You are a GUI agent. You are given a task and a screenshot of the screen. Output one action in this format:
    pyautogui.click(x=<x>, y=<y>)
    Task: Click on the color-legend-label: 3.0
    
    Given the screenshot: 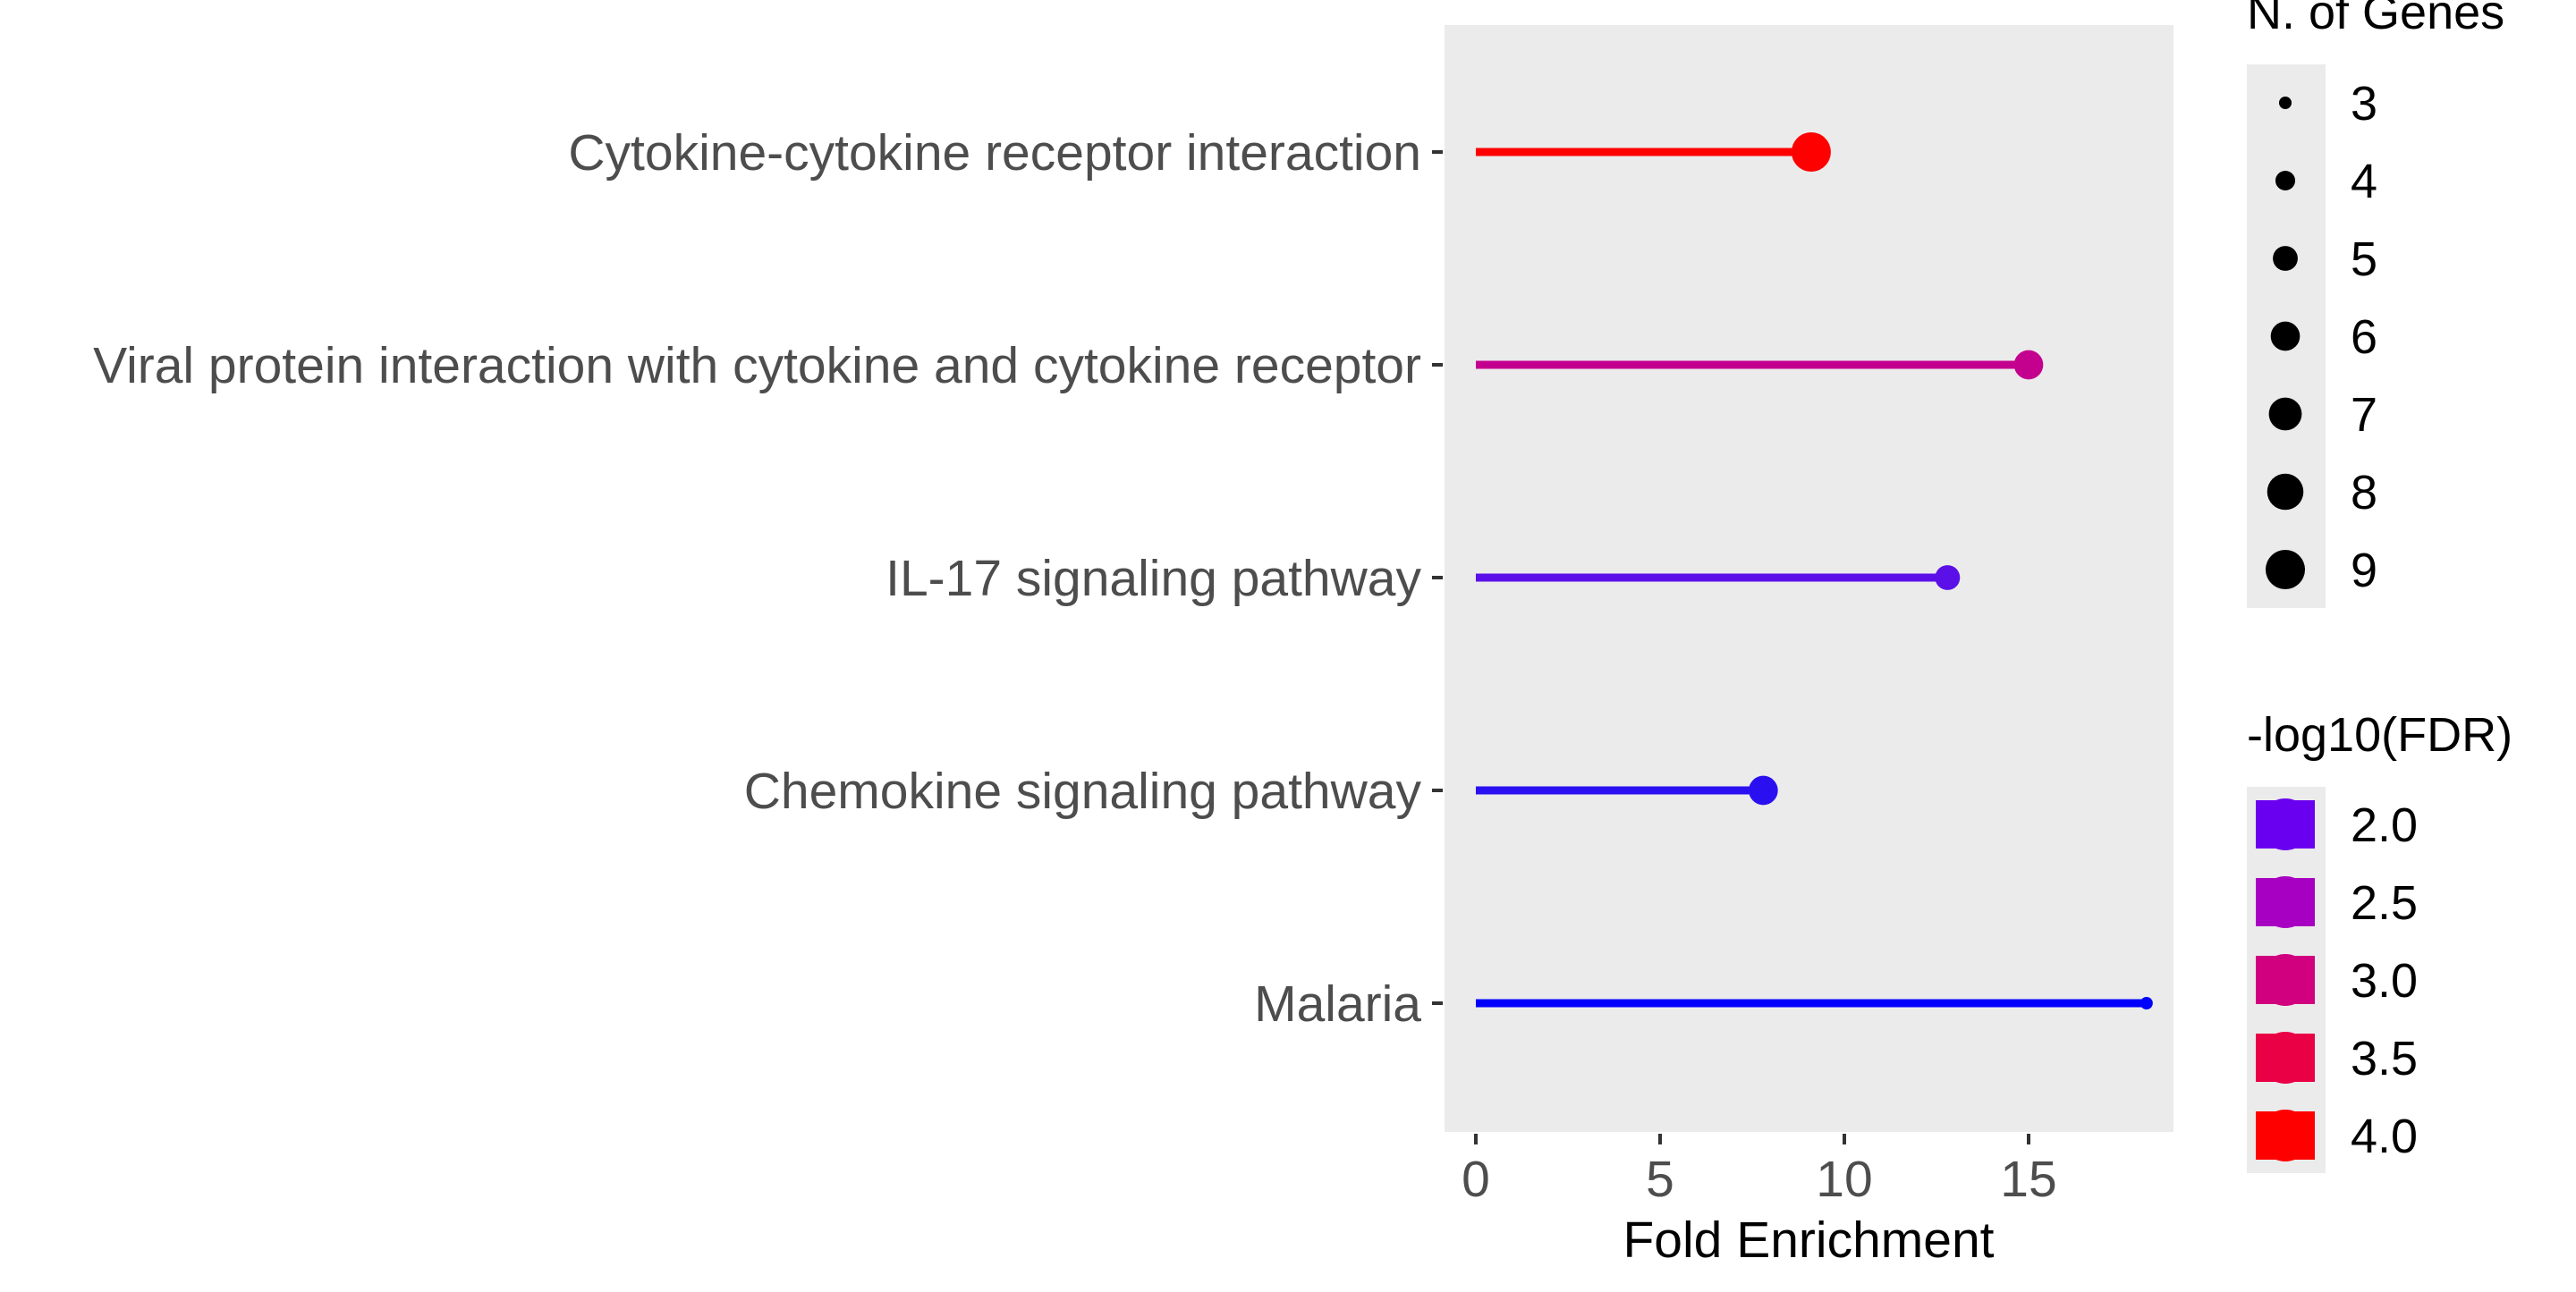 What is the action you would take?
    pyautogui.click(x=2384, y=981)
    